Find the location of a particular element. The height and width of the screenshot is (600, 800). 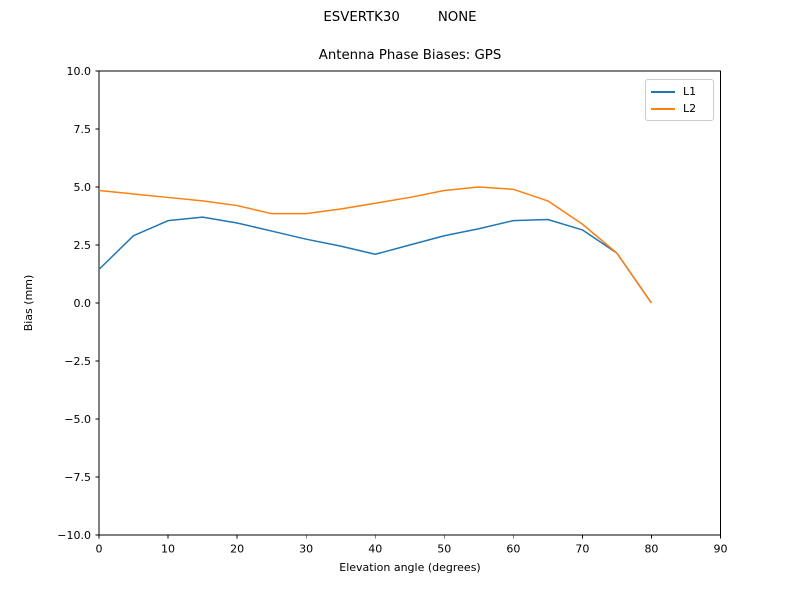

legend-line-sample-l2 is located at coordinates (663, 108).